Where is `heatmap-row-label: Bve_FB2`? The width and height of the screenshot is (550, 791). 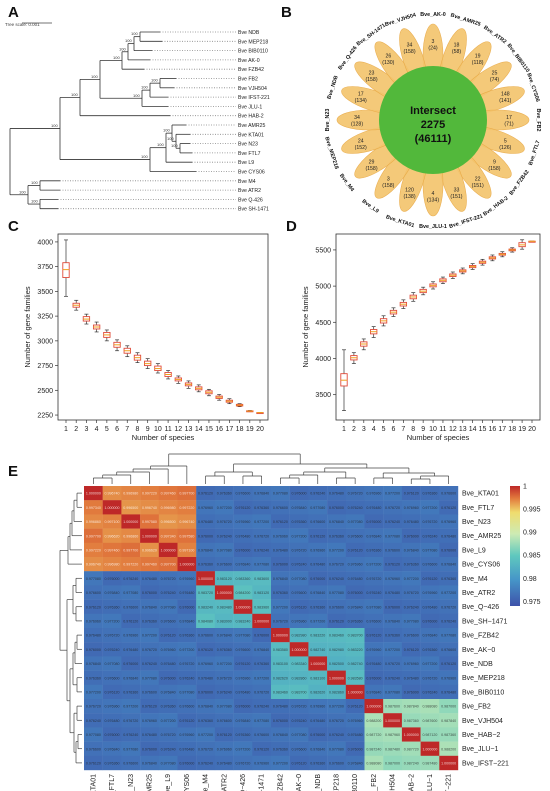 heatmap-row-label: Bve_FB2 is located at coordinates (476, 707).